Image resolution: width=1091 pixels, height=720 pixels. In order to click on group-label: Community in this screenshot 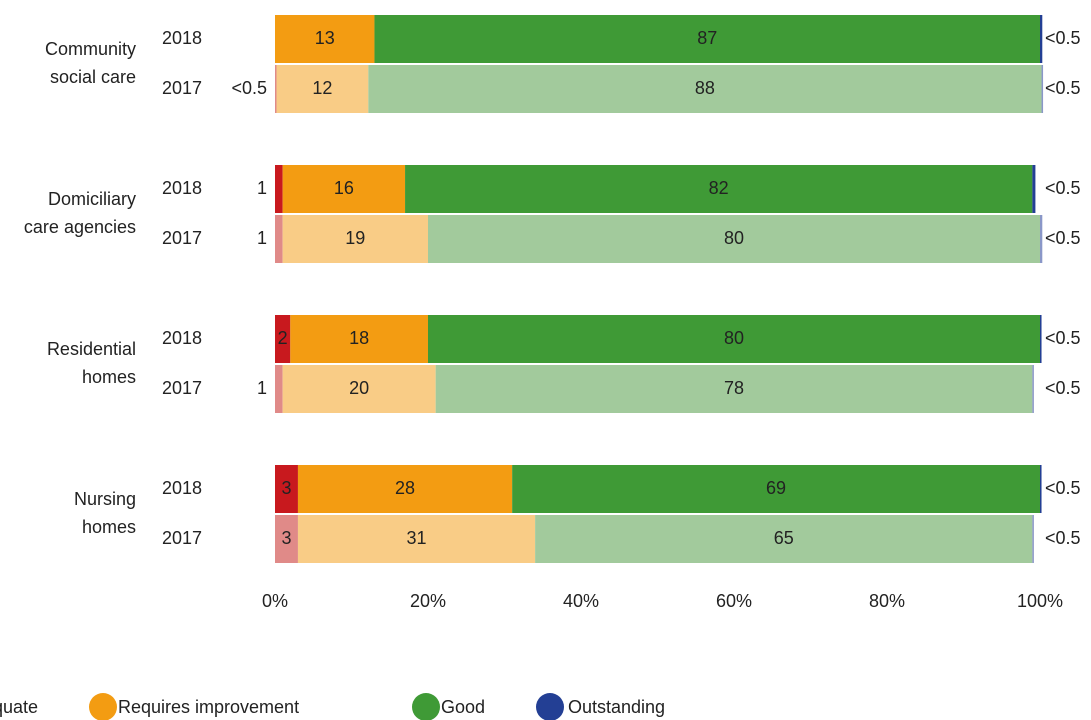, I will do `click(90, 49)`.